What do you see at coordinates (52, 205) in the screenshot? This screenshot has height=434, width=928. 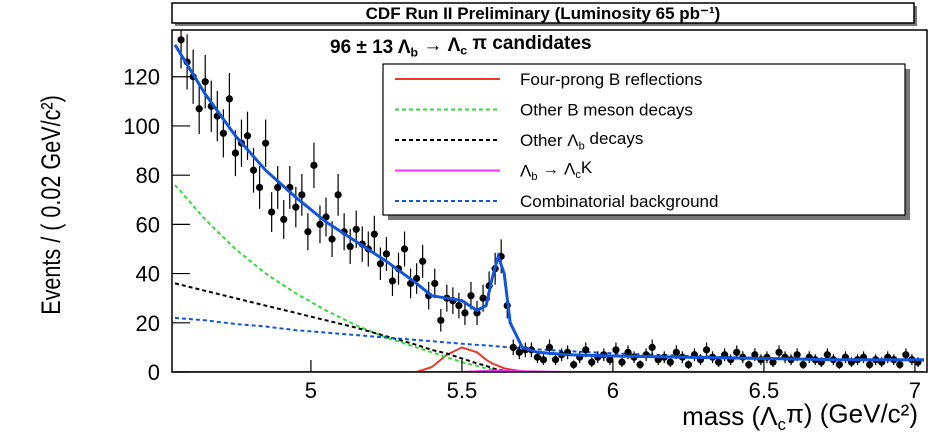 I see `y-axis-label: Events / ( 0.02 GeV/c²)` at bounding box center [52, 205].